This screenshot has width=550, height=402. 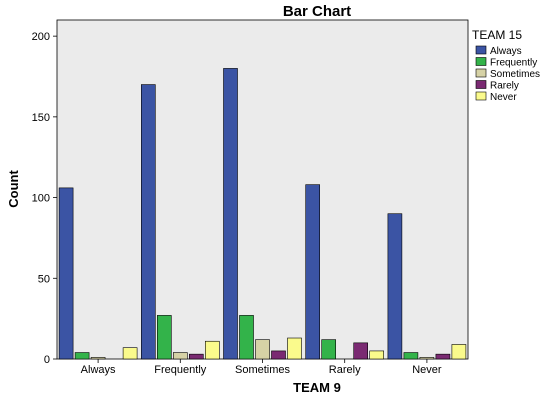 I want to click on bar-always-rarely, so click(x=313, y=272).